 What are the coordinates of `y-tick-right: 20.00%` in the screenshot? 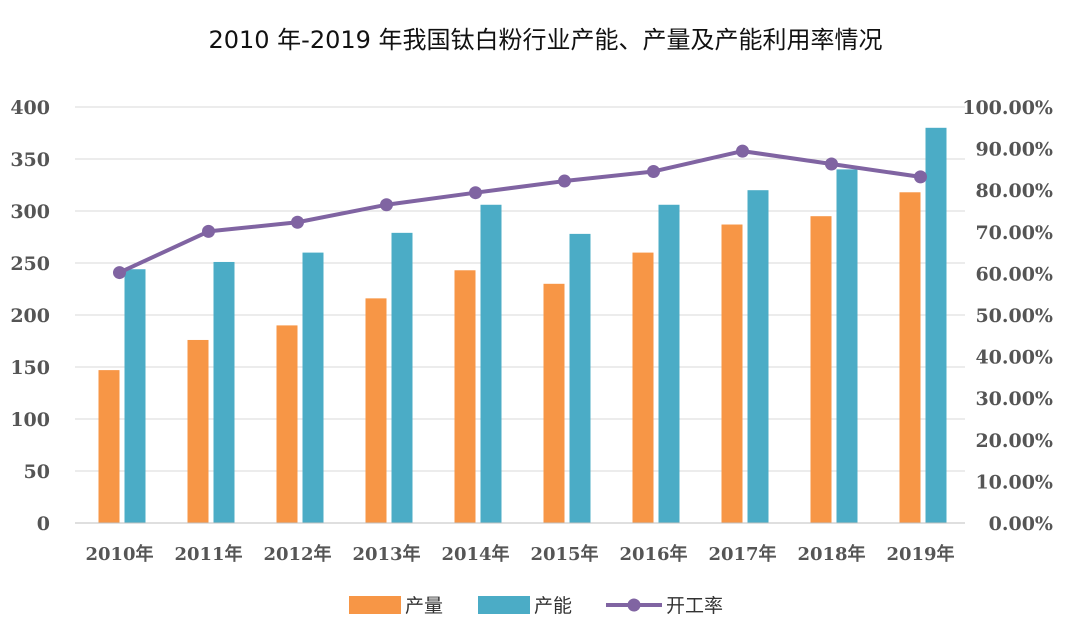 It's located at (1014, 441).